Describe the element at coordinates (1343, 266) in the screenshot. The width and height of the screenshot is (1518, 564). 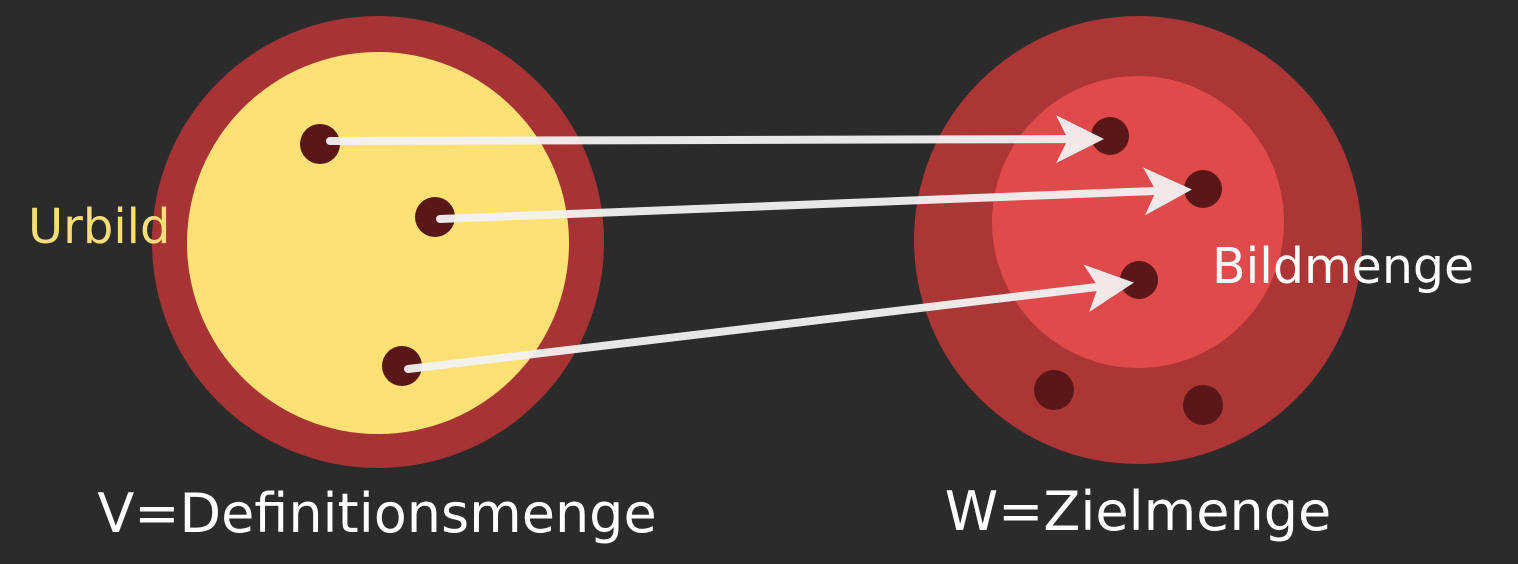
I see `image-label: Bildmenge` at that location.